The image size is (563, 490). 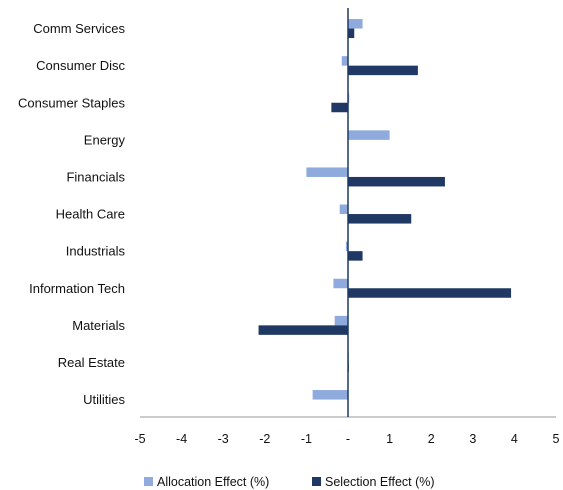 What do you see at coordinates (556, 439) in the screenshot?
I see `x-tick-label-10: 5` at bounding box center [556, 439].